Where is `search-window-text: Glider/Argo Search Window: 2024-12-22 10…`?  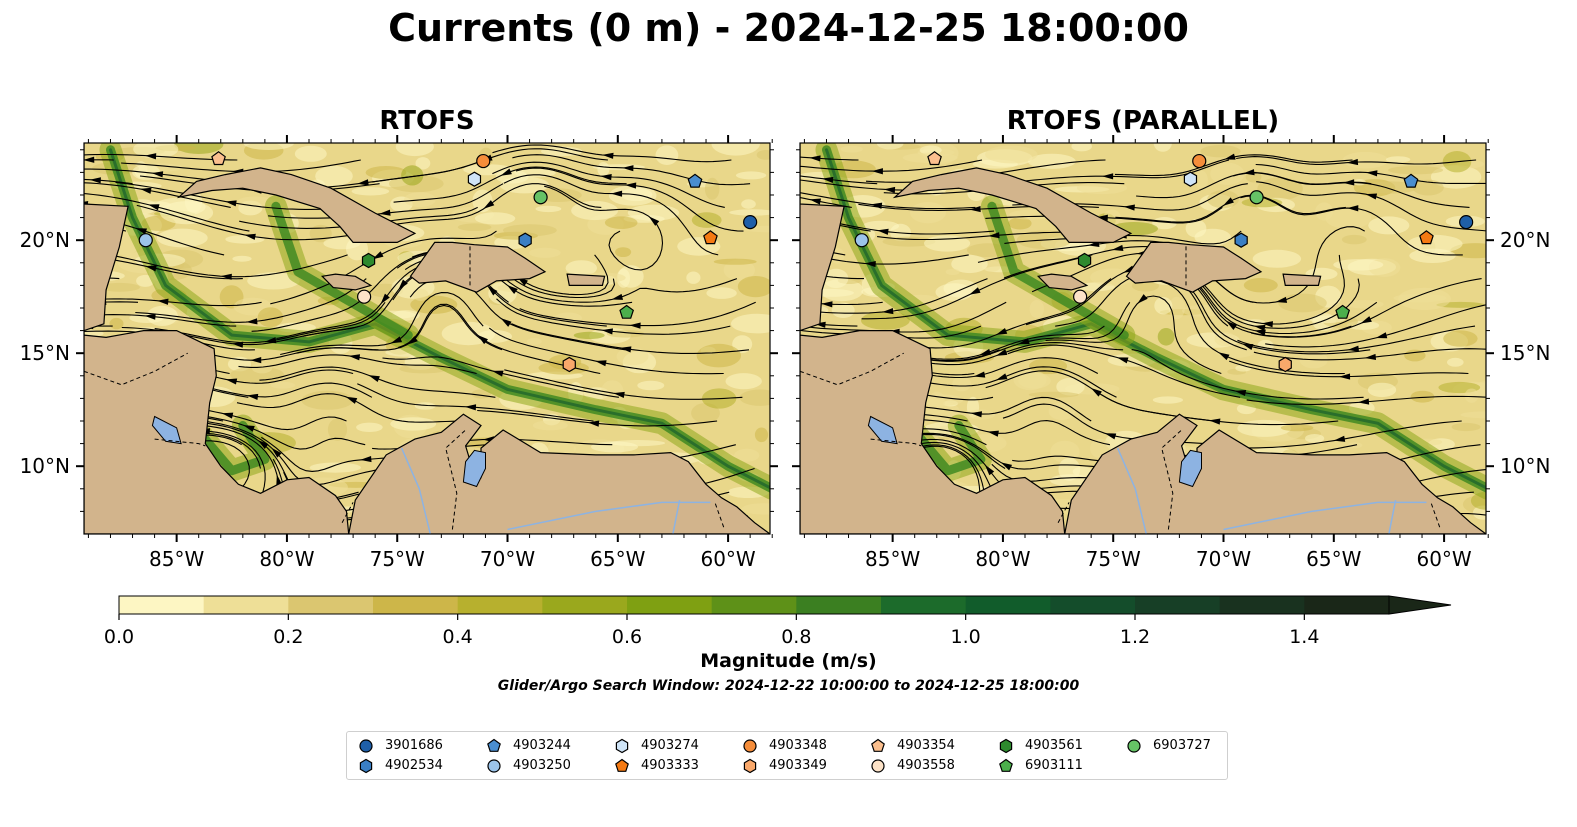 search-window-text: Glider/Argo Search Window: 2024-12-22 10… is located at coordinates (788, 686).